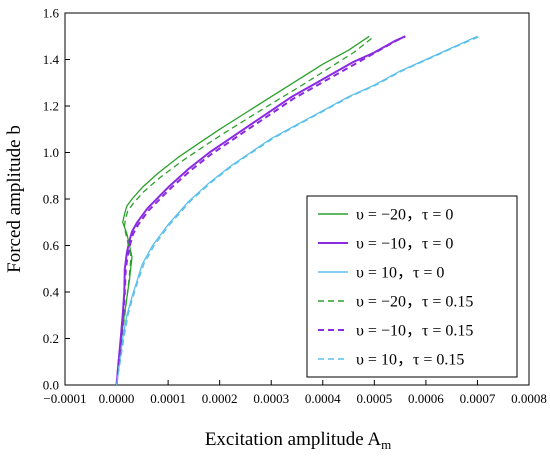 The image size is (550, 458). I want to click on x-tick-label: 0.0007, so click(478, 398).